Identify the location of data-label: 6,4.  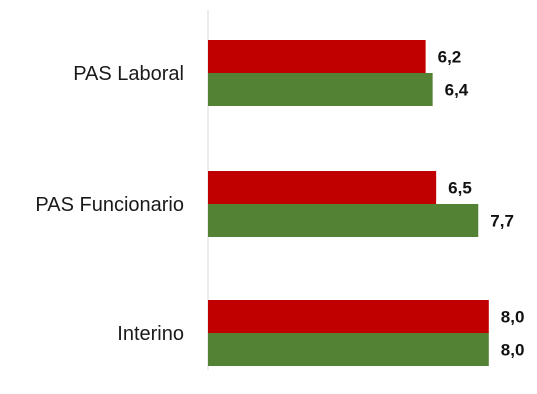
(457, 90).